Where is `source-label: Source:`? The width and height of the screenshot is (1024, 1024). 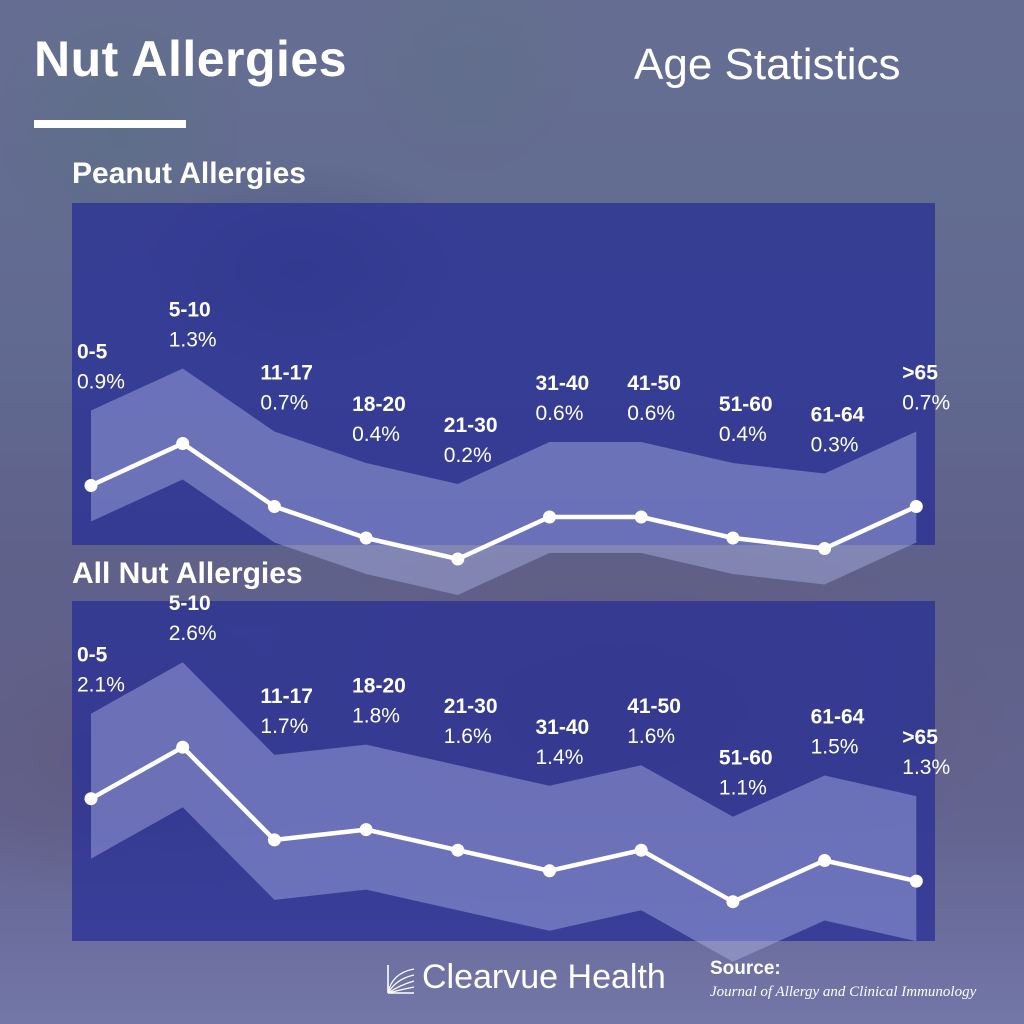
source-label: Source: is located at coordinates (745, 968).